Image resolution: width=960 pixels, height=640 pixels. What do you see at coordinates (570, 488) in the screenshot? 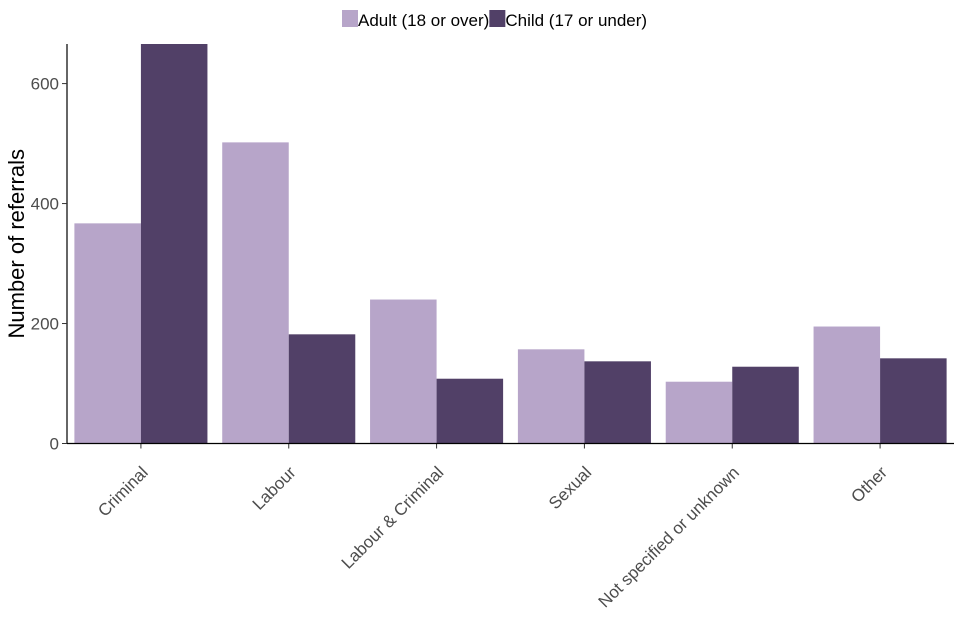
I see `x-tick-label: Sexual` at bounding box center [570, 488].